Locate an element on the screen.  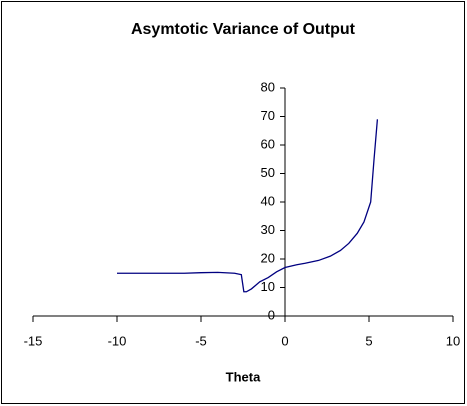
y-tick-label: 0 is located at coordinates (271, 314).